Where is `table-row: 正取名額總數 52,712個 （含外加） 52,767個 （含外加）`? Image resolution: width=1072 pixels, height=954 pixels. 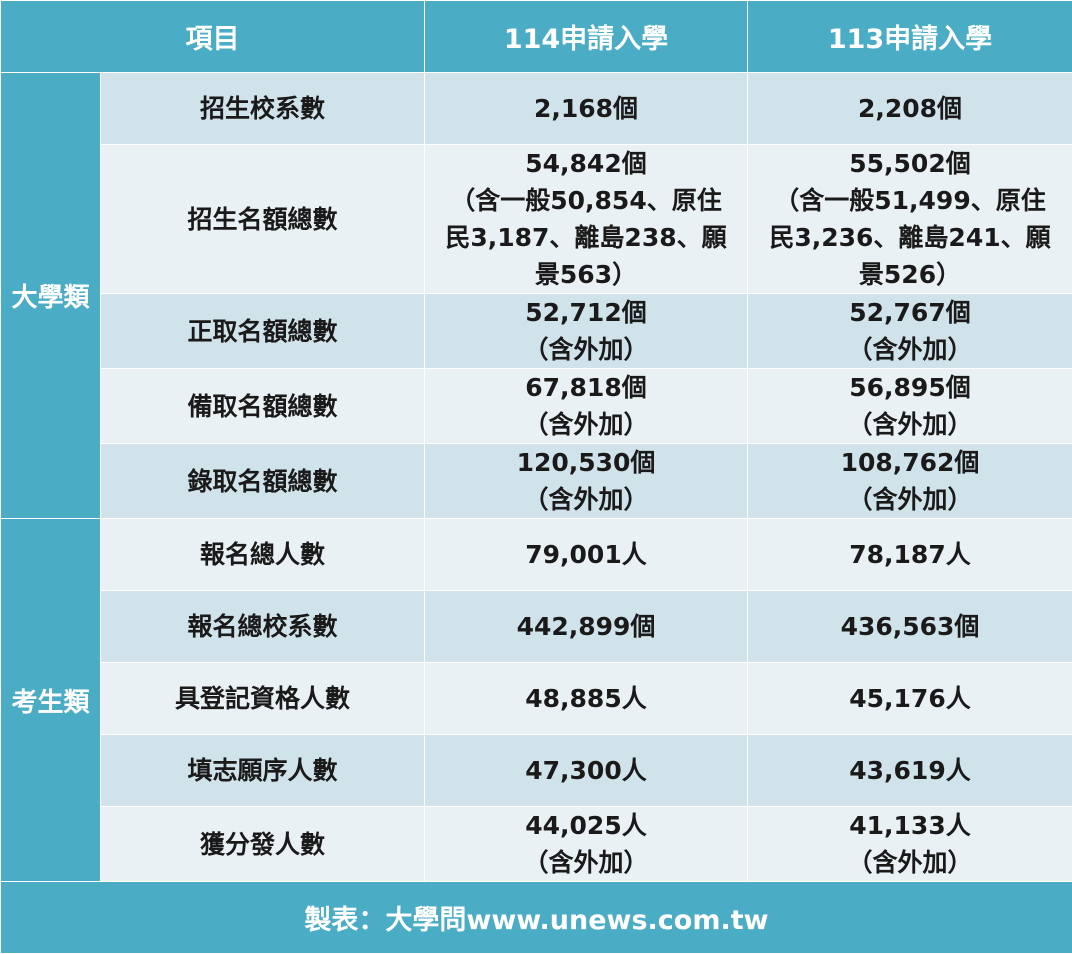
table-row: 正取名額總數 52,712個 （含外加） 52,767個 （含外加） is located at coordinates (536, 331).